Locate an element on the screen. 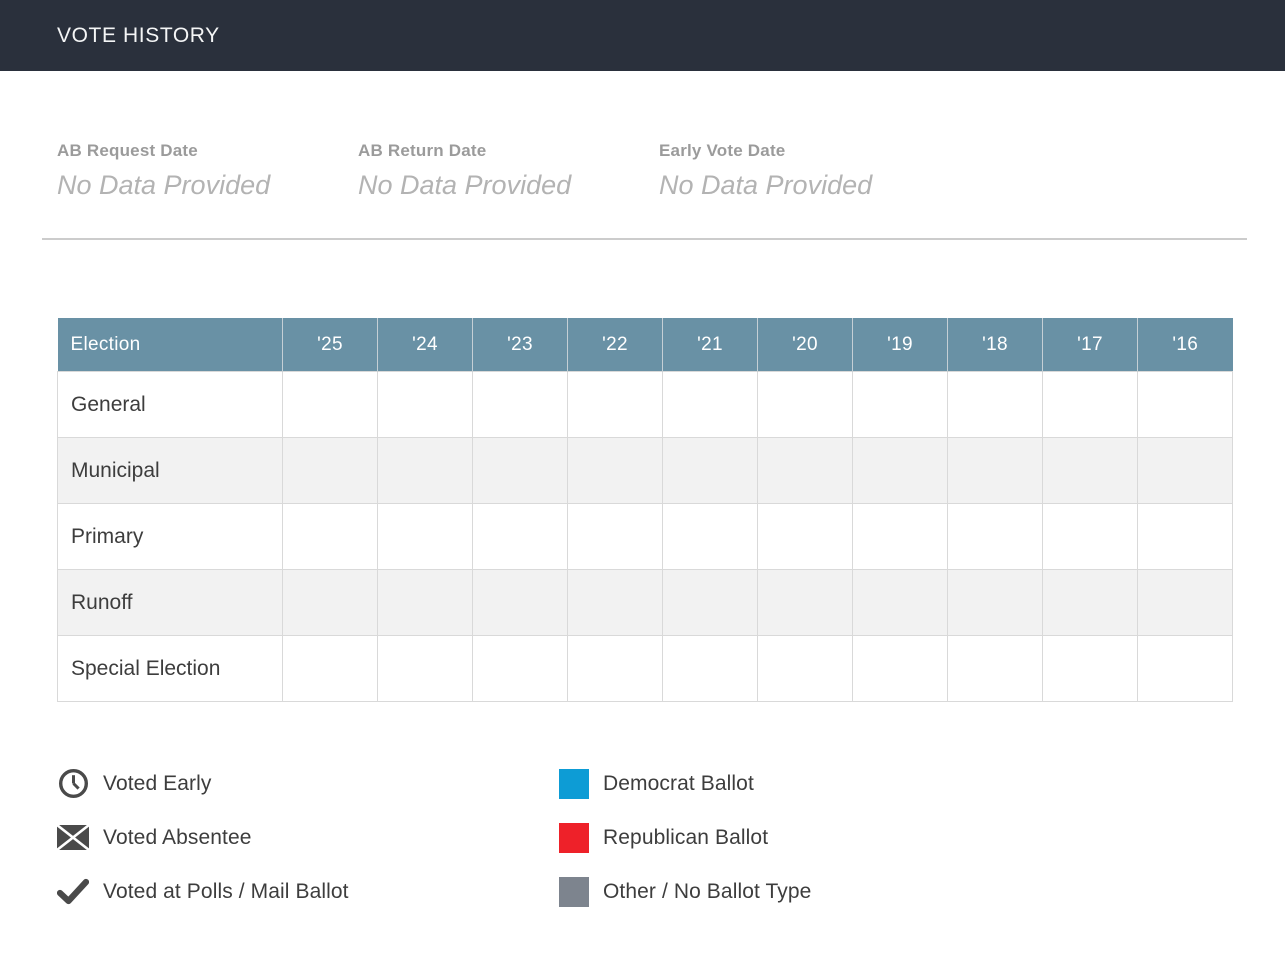 Image resolution: width=1285 pixels, height=970 pixels. row-label-special-election: Special Election is located at coordinates (170, 668).